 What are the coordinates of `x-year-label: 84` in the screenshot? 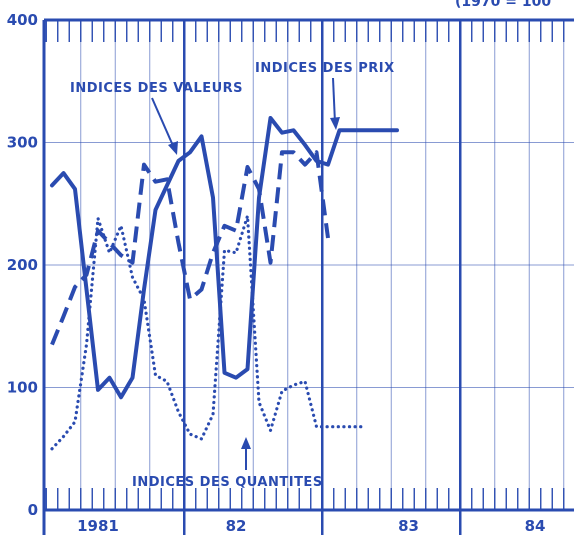 It's located at (535, 526).